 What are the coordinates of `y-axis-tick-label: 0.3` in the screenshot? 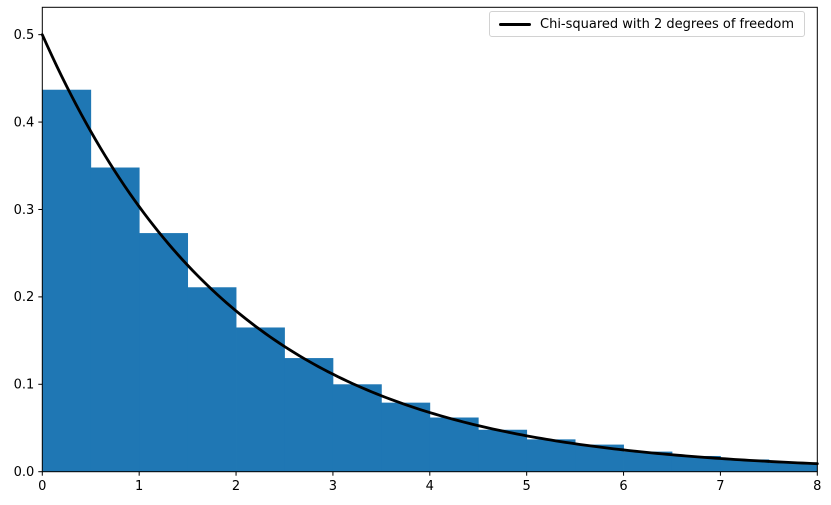 It's located at (24, 210).